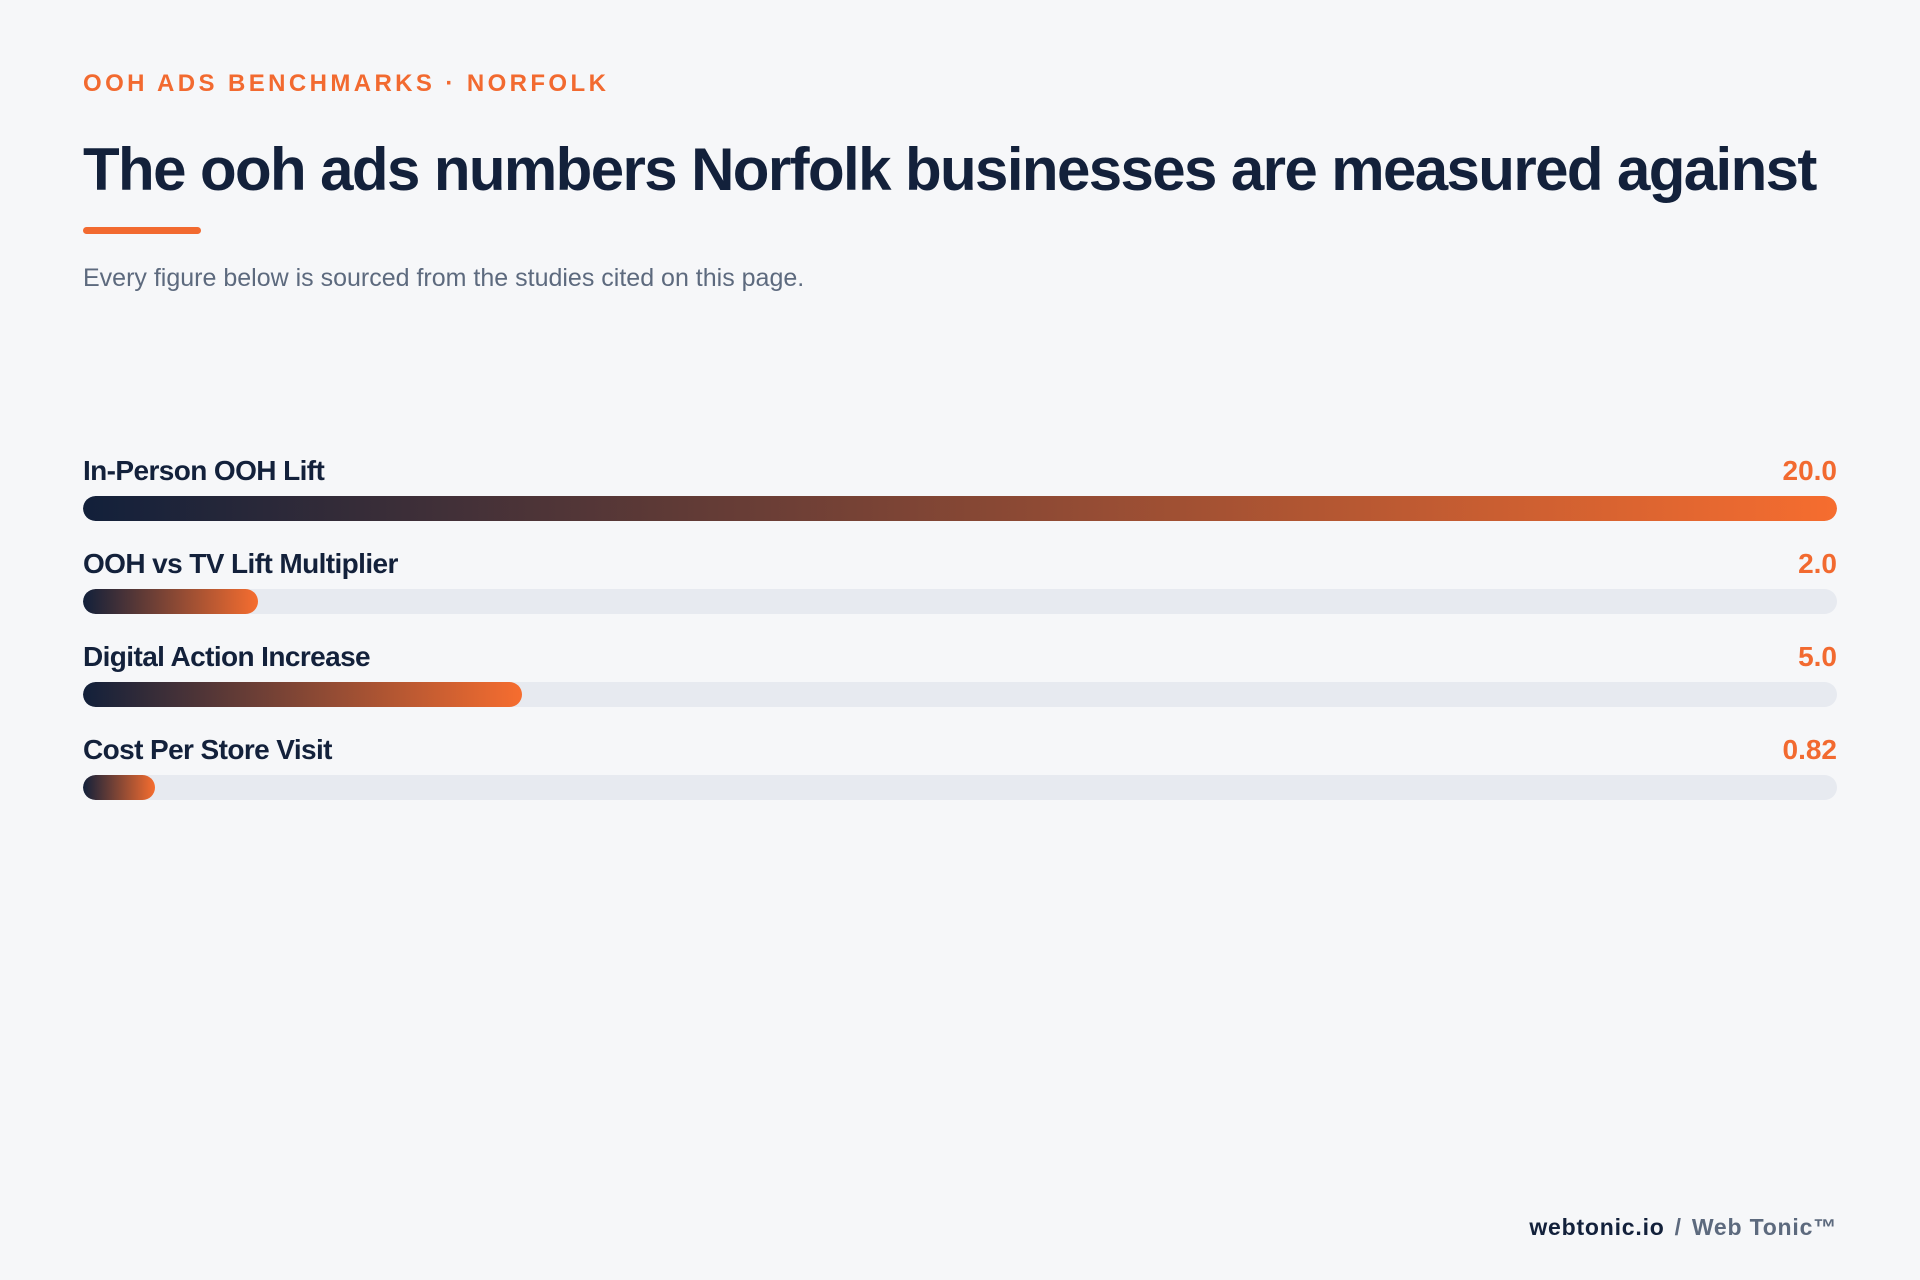 The width and height of the screenshot is (1920, 1280). I want to click on bar-row: OOH vs TV Lift Multiplier 2.0, so click(960, 589).